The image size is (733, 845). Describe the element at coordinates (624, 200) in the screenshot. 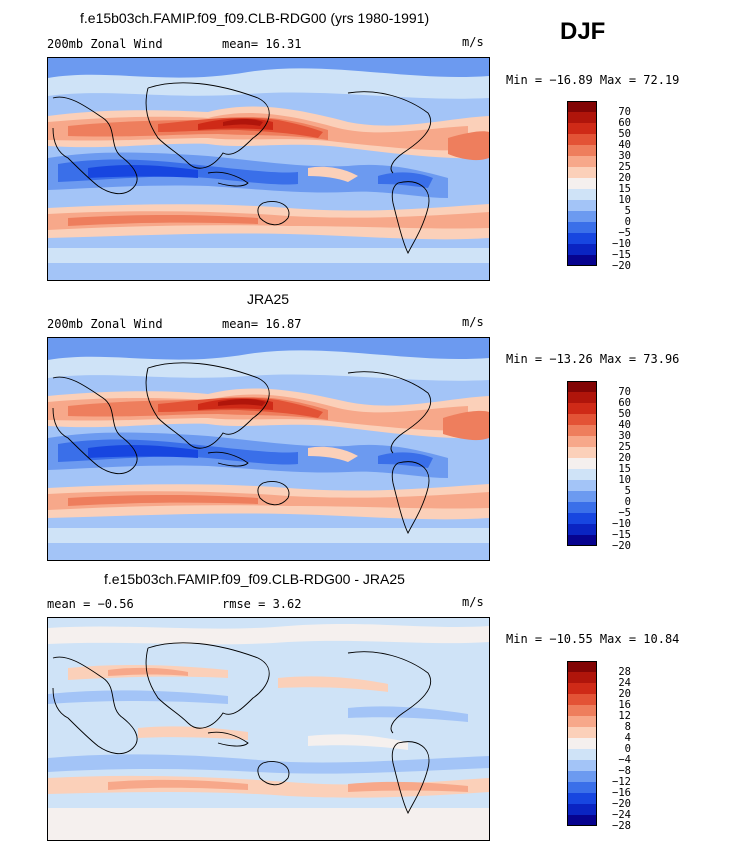

I see `panel-1-colorbar-label: 10` at that location.